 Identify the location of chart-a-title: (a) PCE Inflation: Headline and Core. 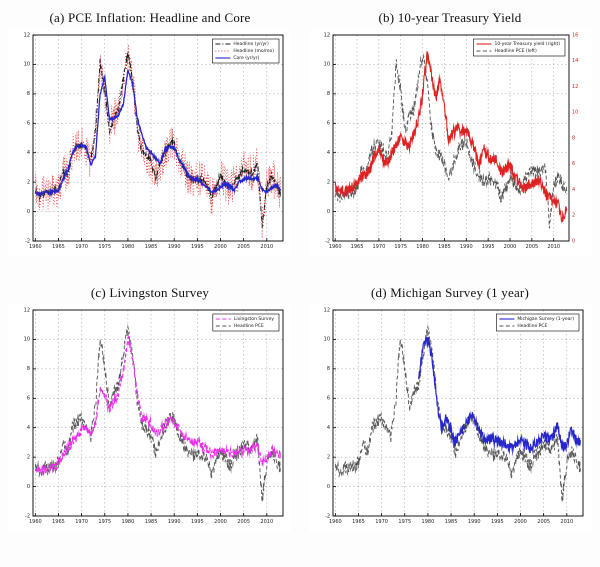
(150, 17).